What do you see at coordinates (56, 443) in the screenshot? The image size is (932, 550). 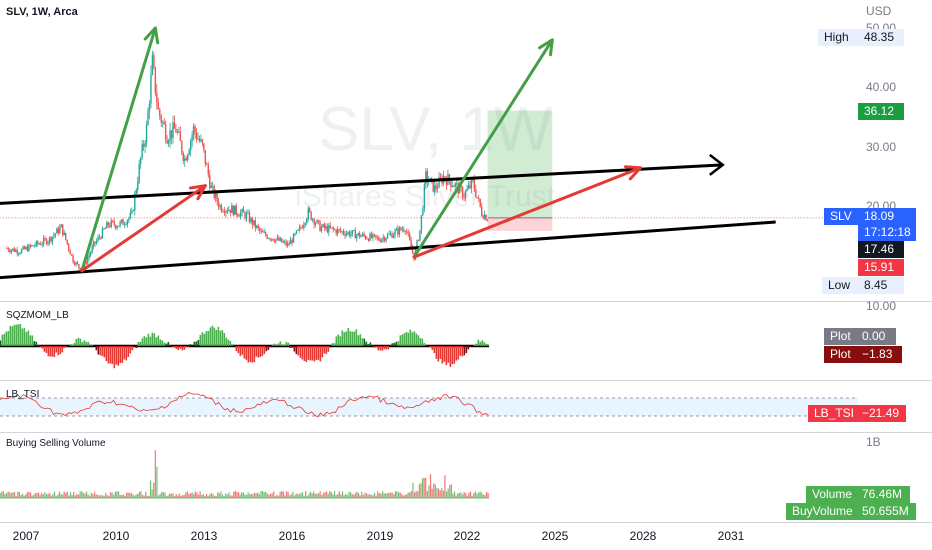 I see `volume-title: Buying Selling Volume` at bounding box center [56, 443].